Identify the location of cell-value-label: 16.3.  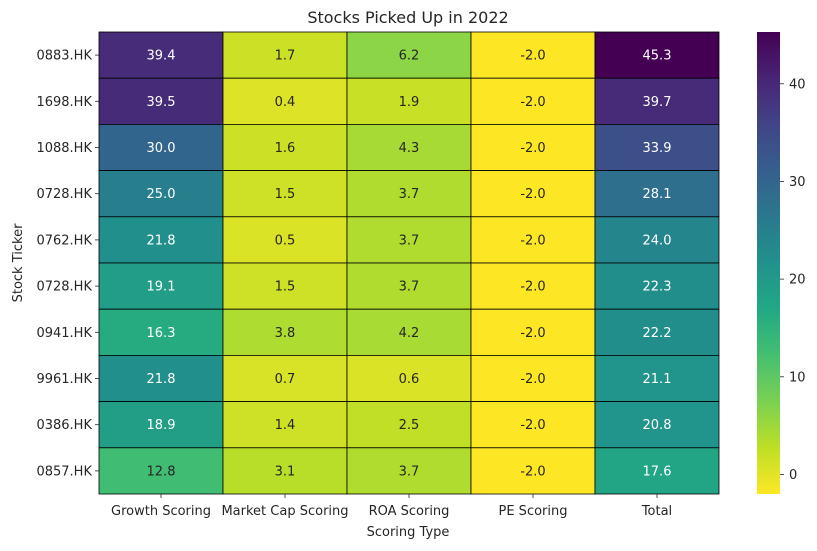
(161, 333).